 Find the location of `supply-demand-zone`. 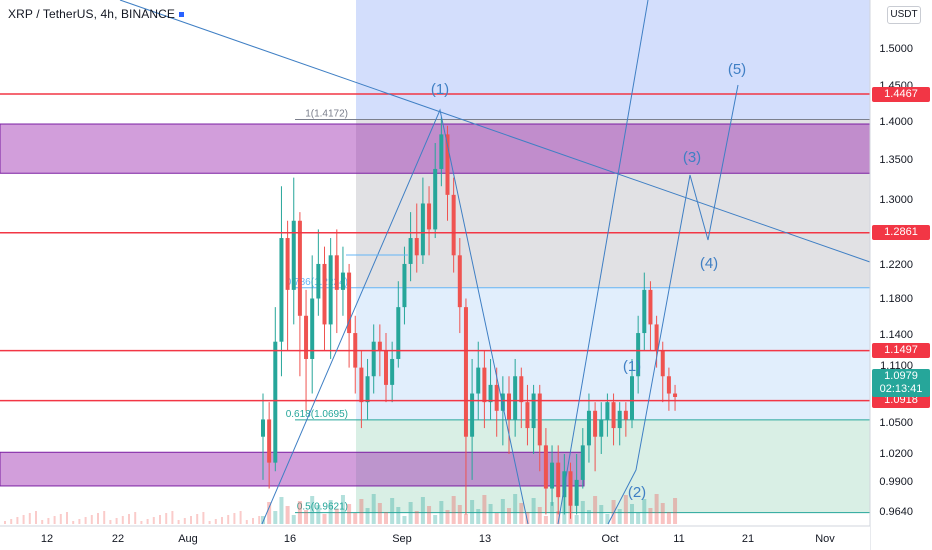

supply-demand-zone is located at coordinates (292, 469).